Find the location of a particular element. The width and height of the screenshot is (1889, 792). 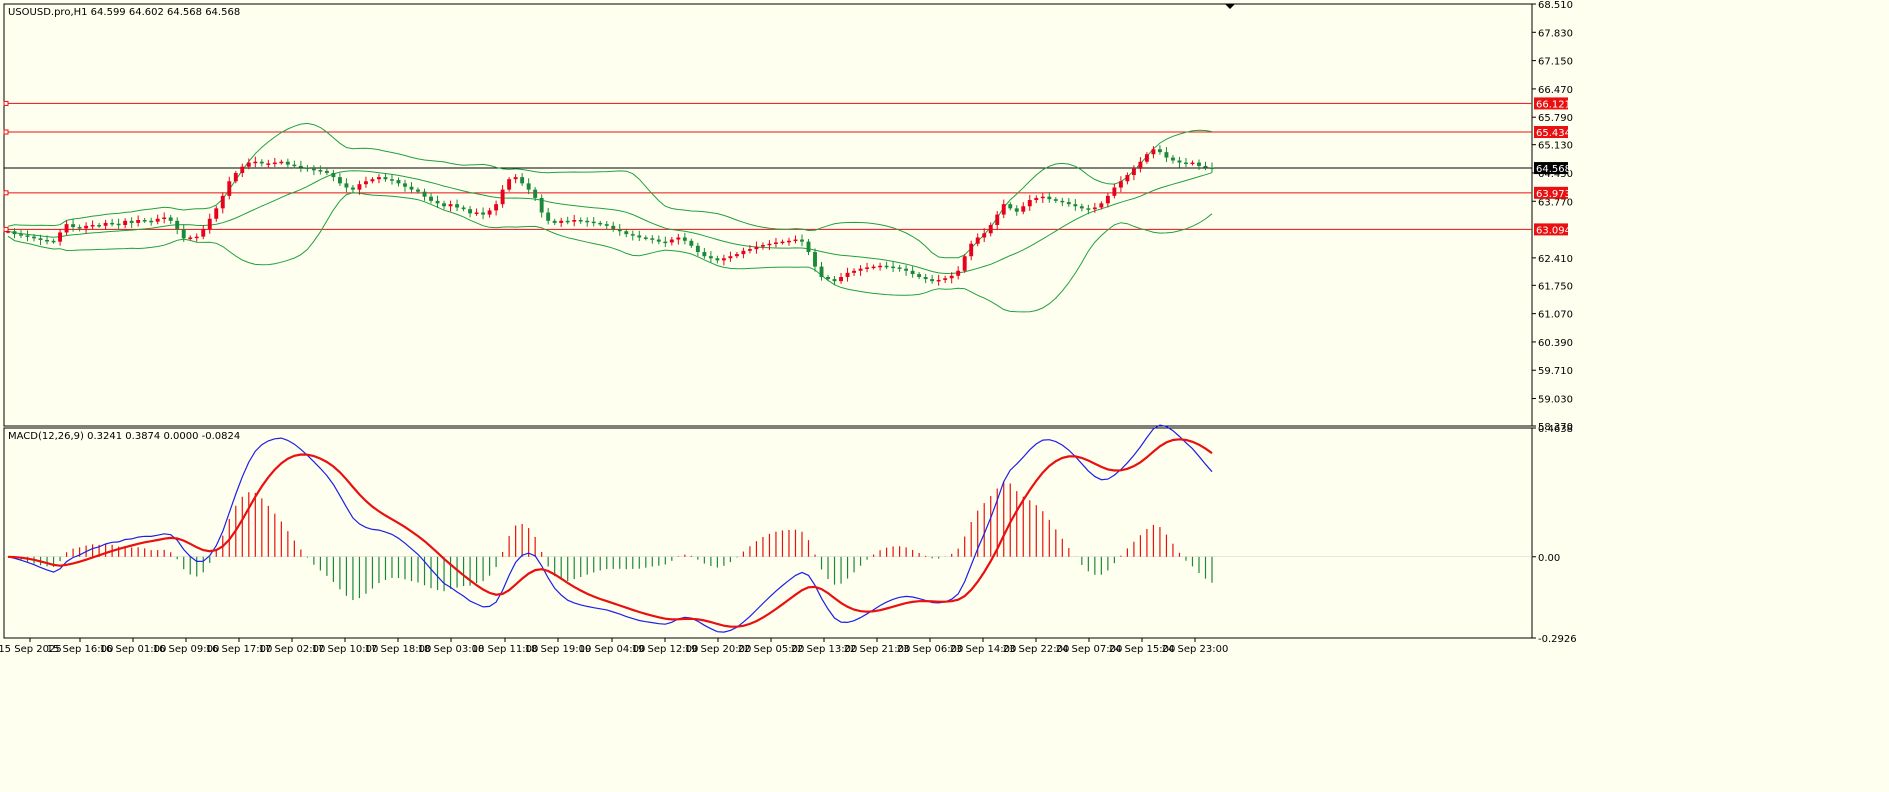

bollinger-middle is located at coordinates (610, 222).